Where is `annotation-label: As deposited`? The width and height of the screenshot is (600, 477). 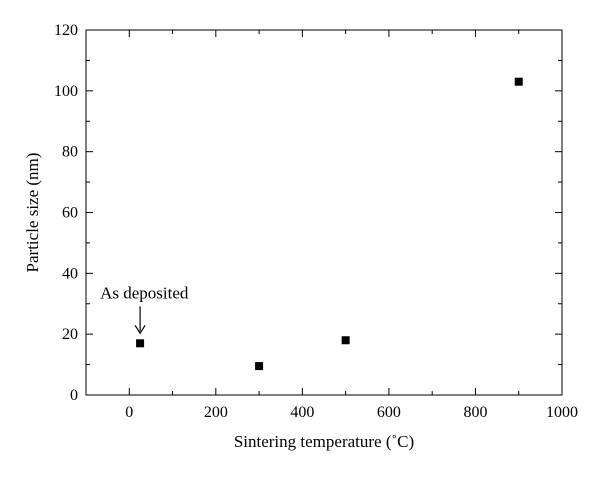 annotation-label: As deposited is located at coordinates (144, 292).